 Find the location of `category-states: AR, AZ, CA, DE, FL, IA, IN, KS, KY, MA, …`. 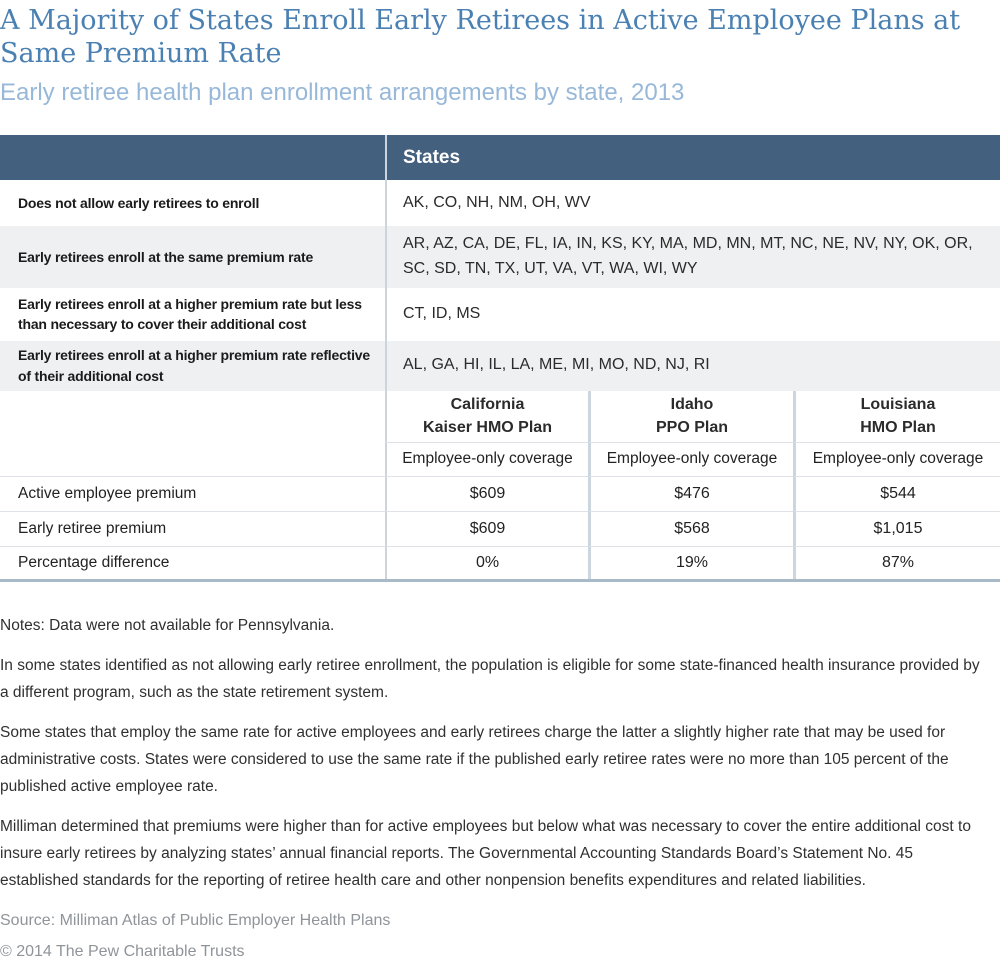

category-states: AR, AZ, CA, DE, FL, IA, IN, KS, KY, MA, … is located at coordinates (692, 257).